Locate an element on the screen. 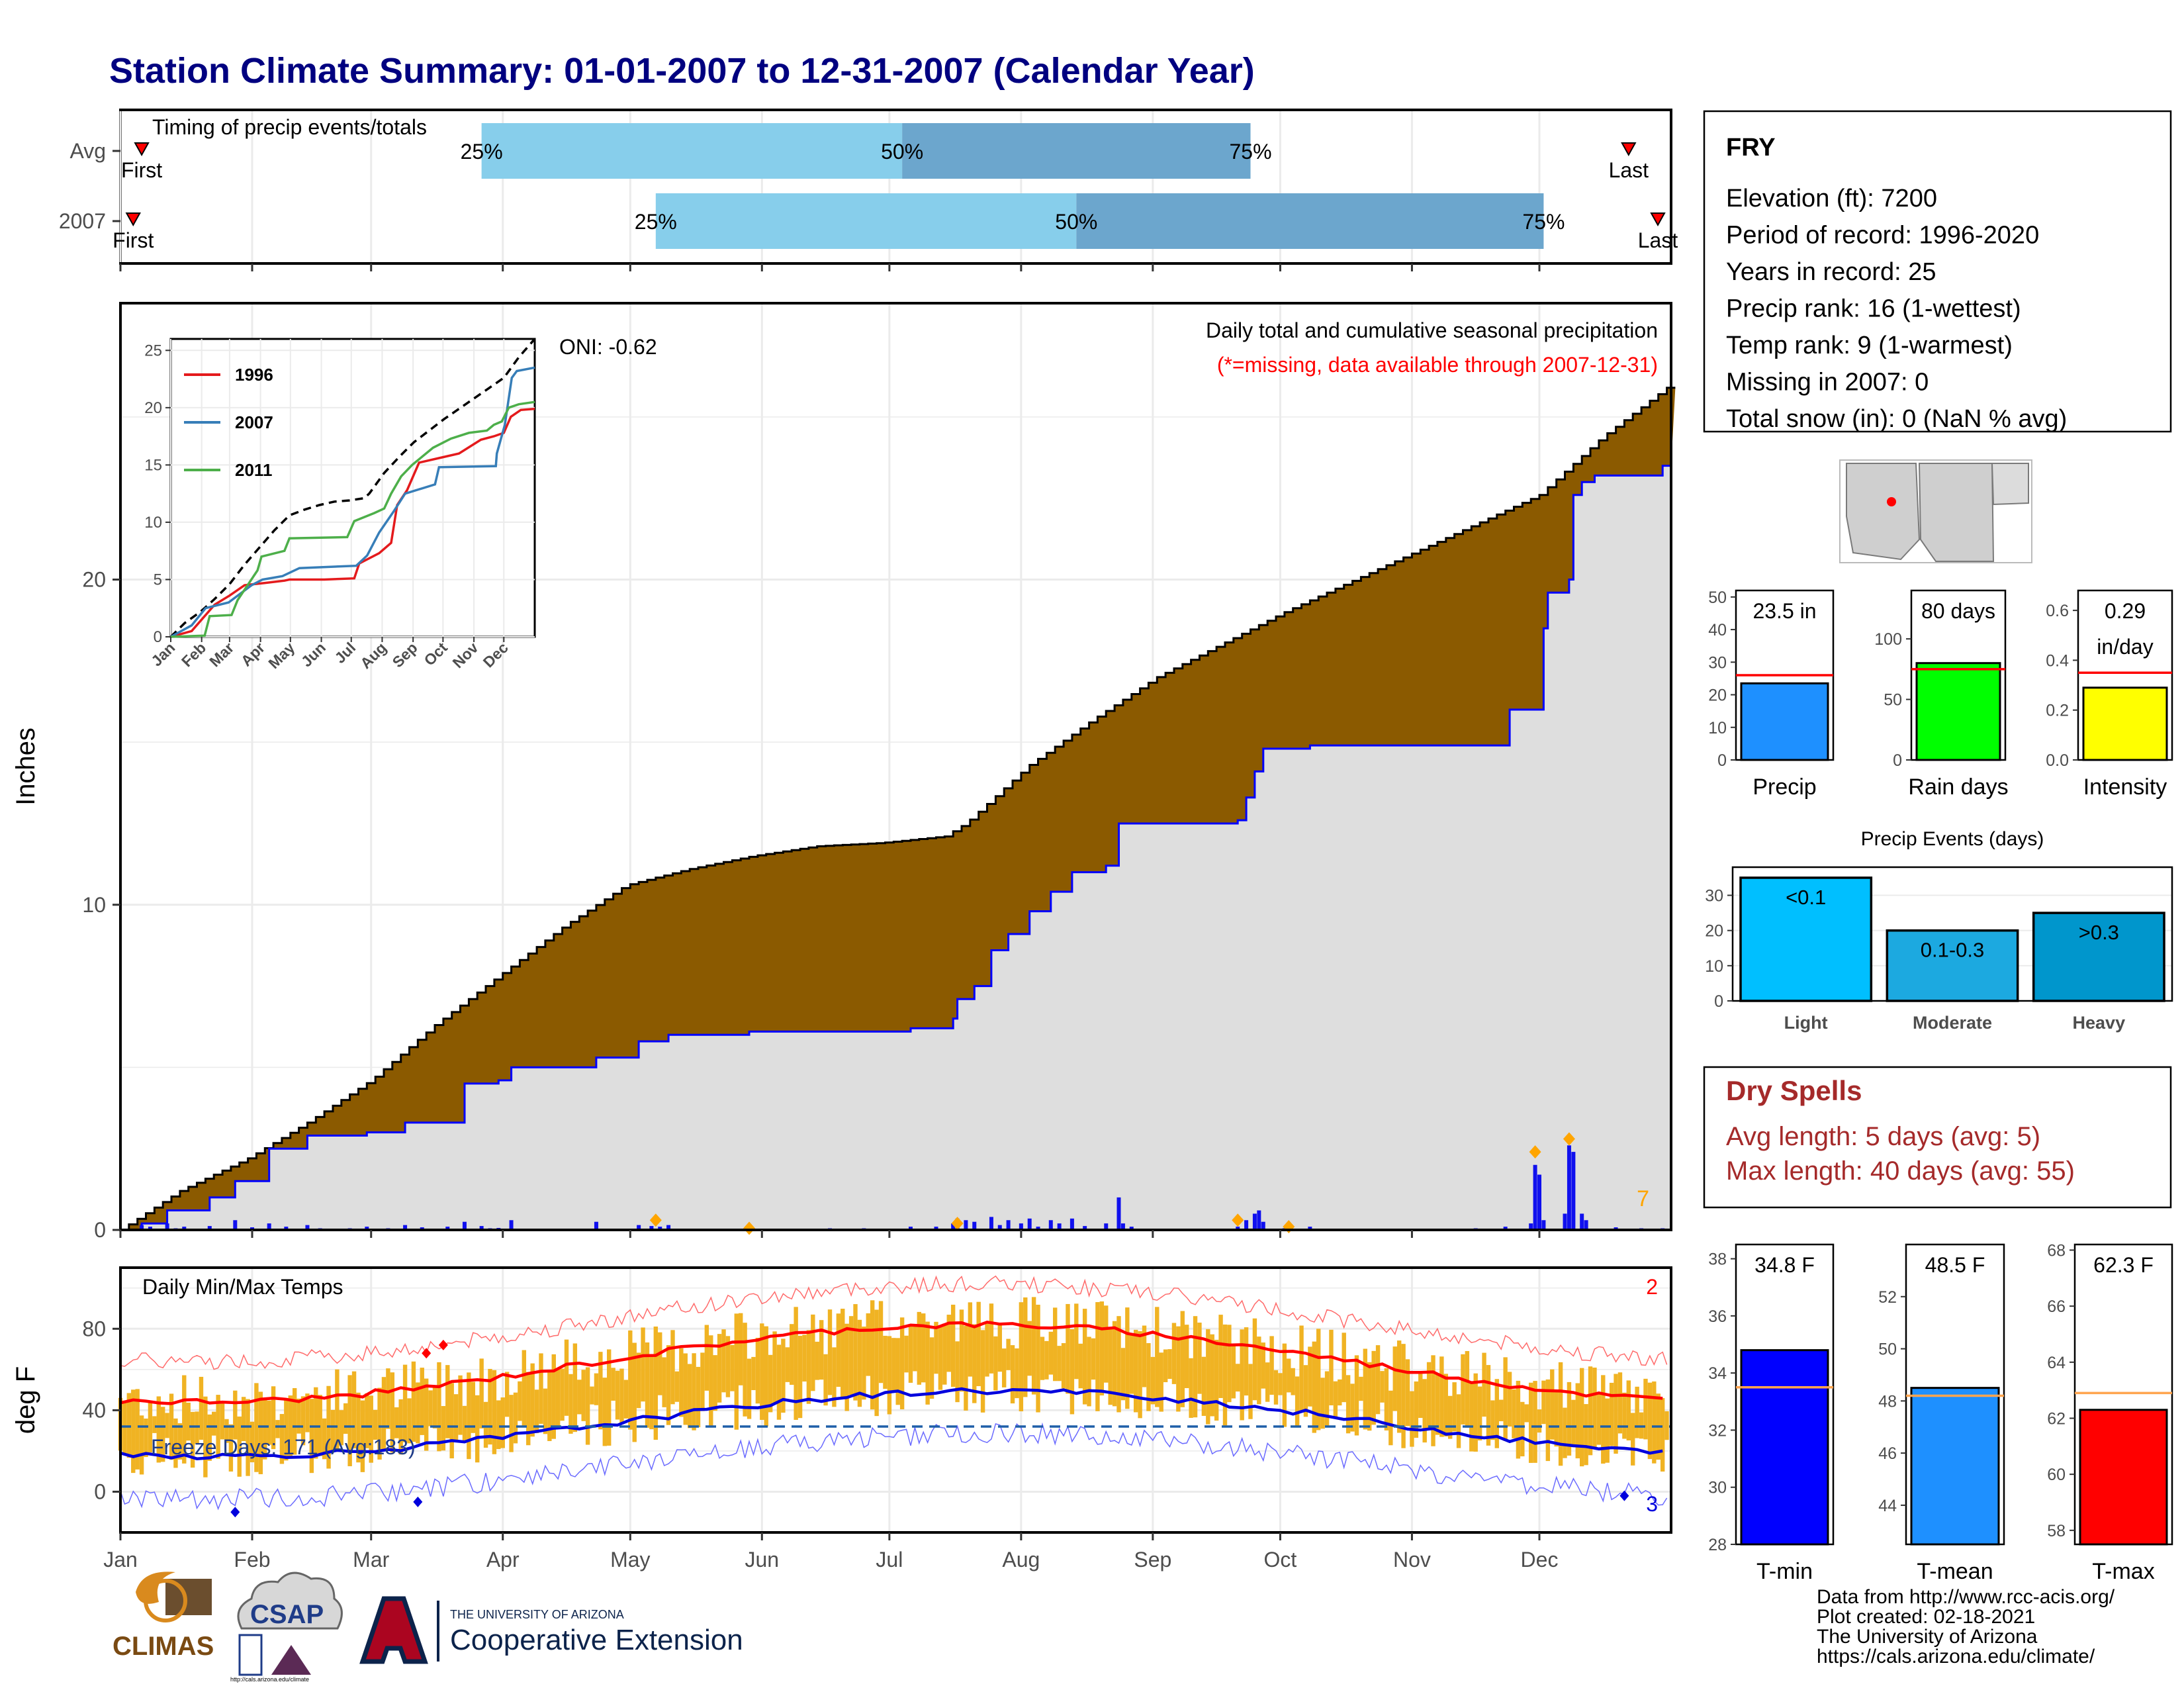 This screenshot has height=1688, width=2184. timing-q75-label: 75% is located at coordinates (1544, 222).